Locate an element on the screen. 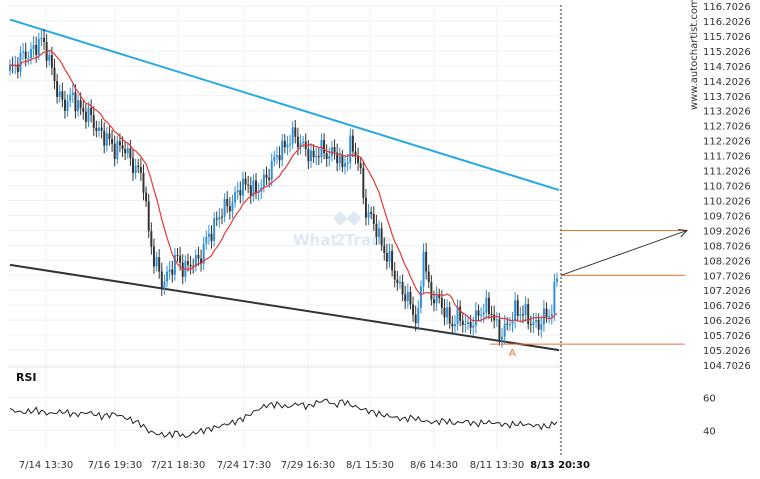 The image size is (760, 479). price-tick-label: 106.7026 is located at coordinates (727, 306).